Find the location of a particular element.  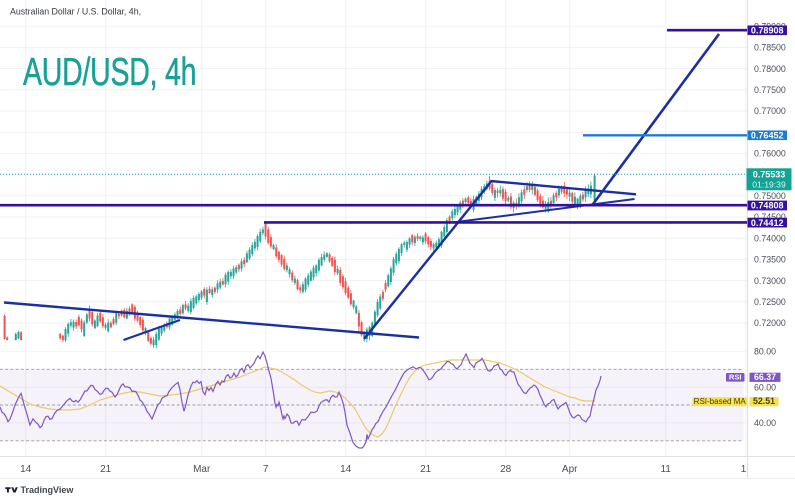

svg-text: 01:19:39 is located at coordinates (769, 184).